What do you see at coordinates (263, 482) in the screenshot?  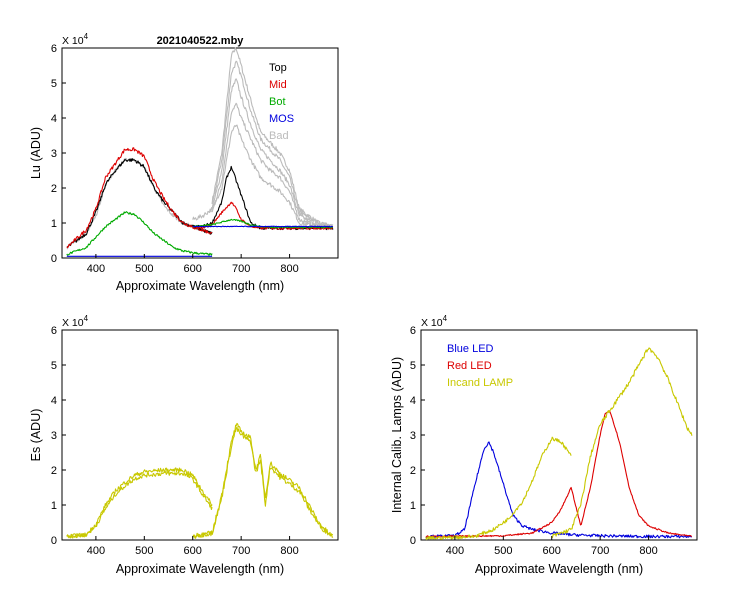 I see `series-line-es-d` at bounding box center [263, 482].